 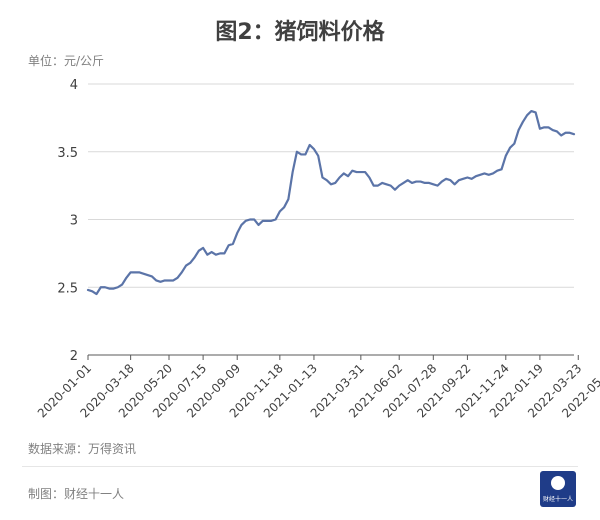 What do you see at coordinates (66, 61) in the screenshot?
I see `unit-label: 单位：元/公斤` at bounding box center [66, 61].